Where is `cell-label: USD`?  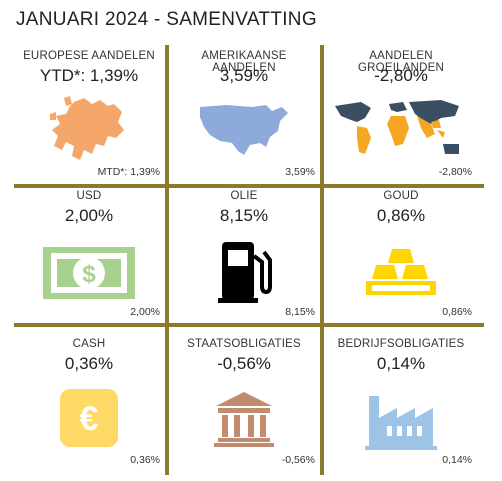 cell-label: USD is located at coordinates (89, 196).